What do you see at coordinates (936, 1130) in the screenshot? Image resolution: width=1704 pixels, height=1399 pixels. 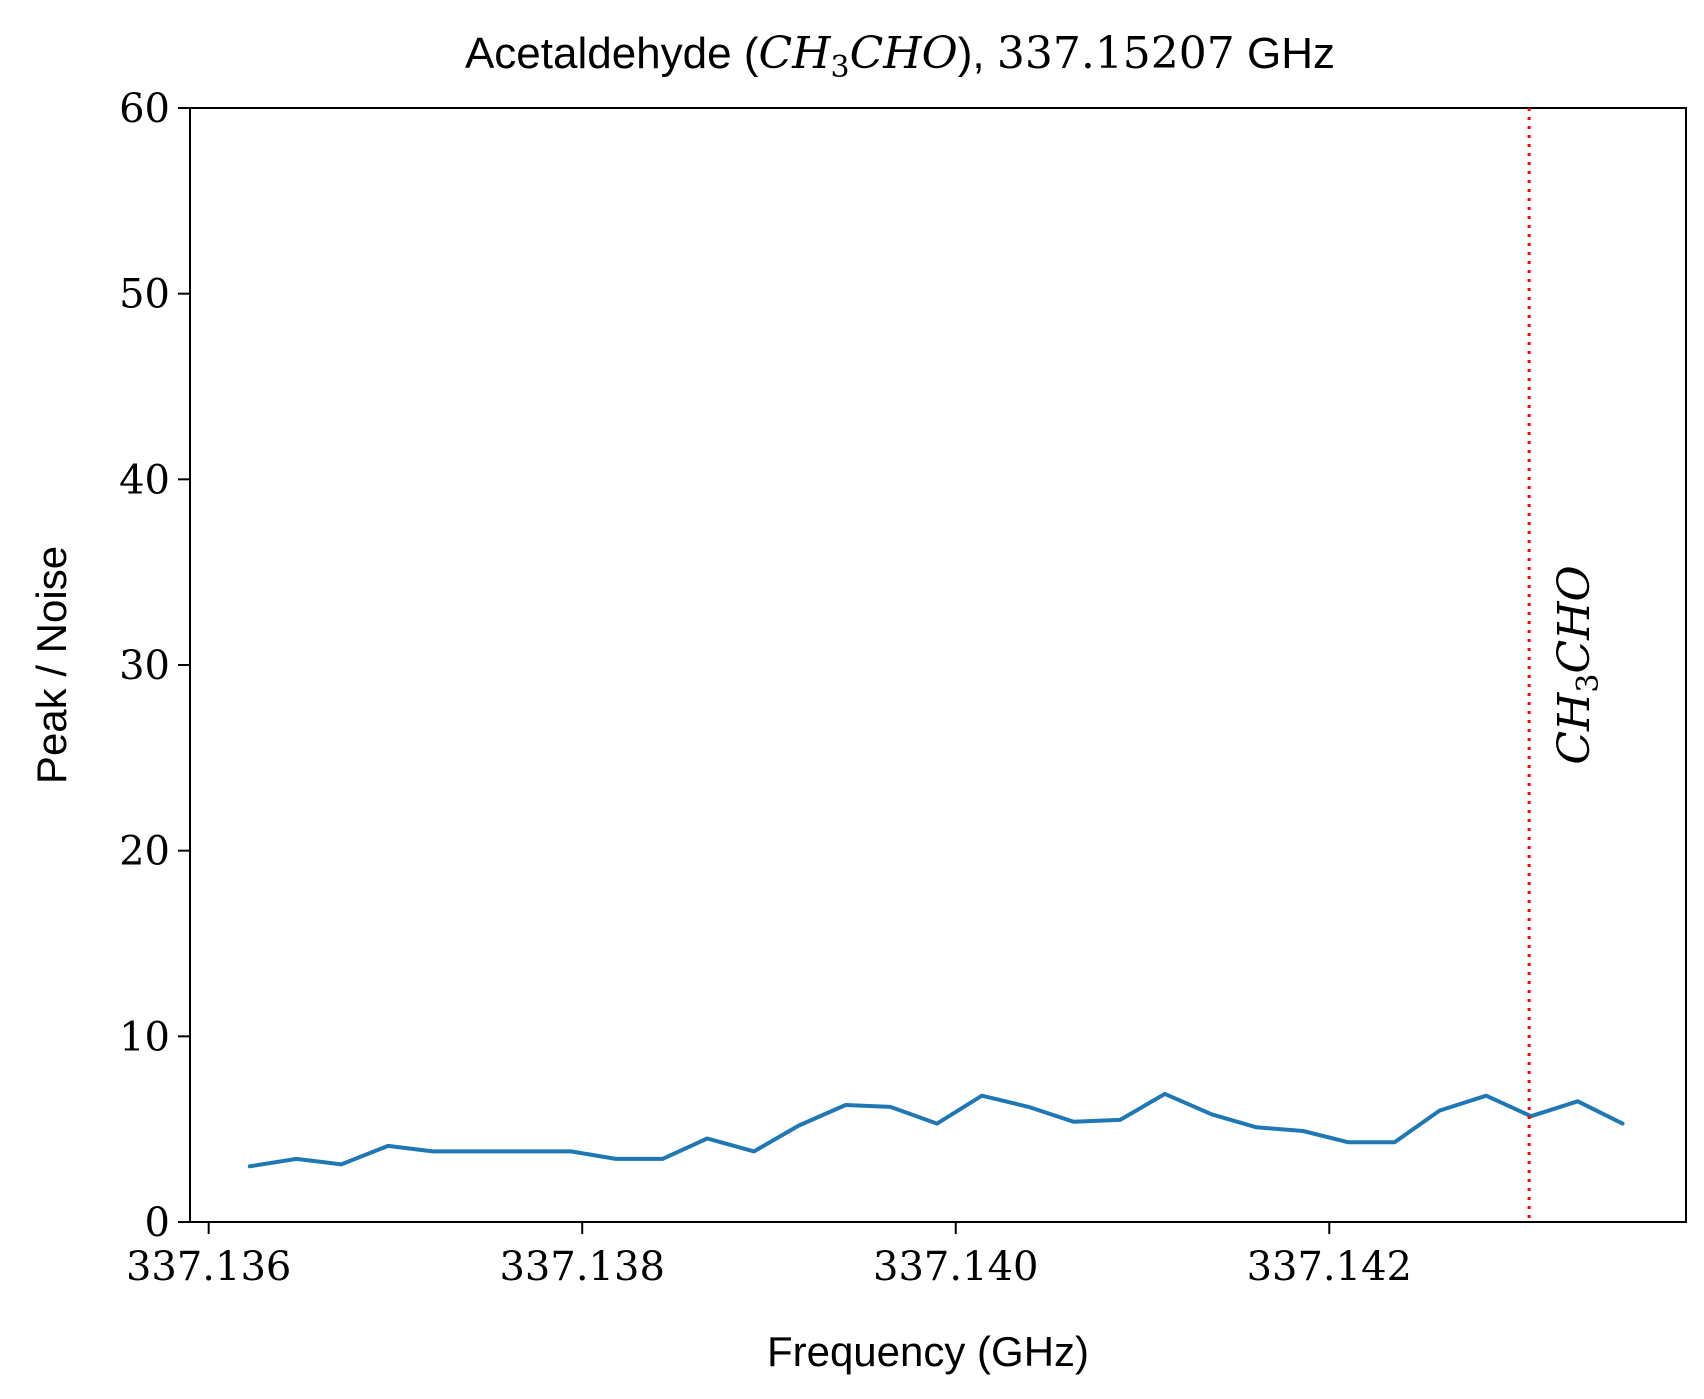 I see `series-line-peak-noise` at bounding box center [936, 1130].